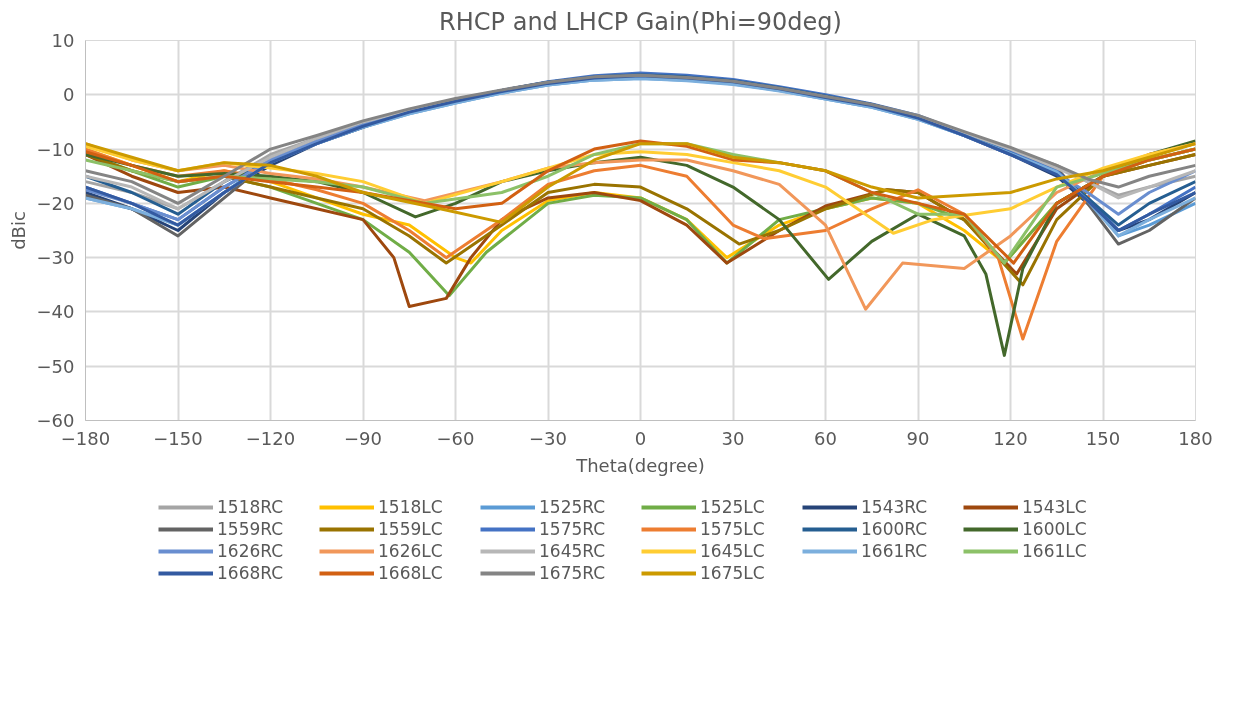 This screenshot has height=727, width=1247. I want to click on legend-label: 1600RC, so click(895, 529).